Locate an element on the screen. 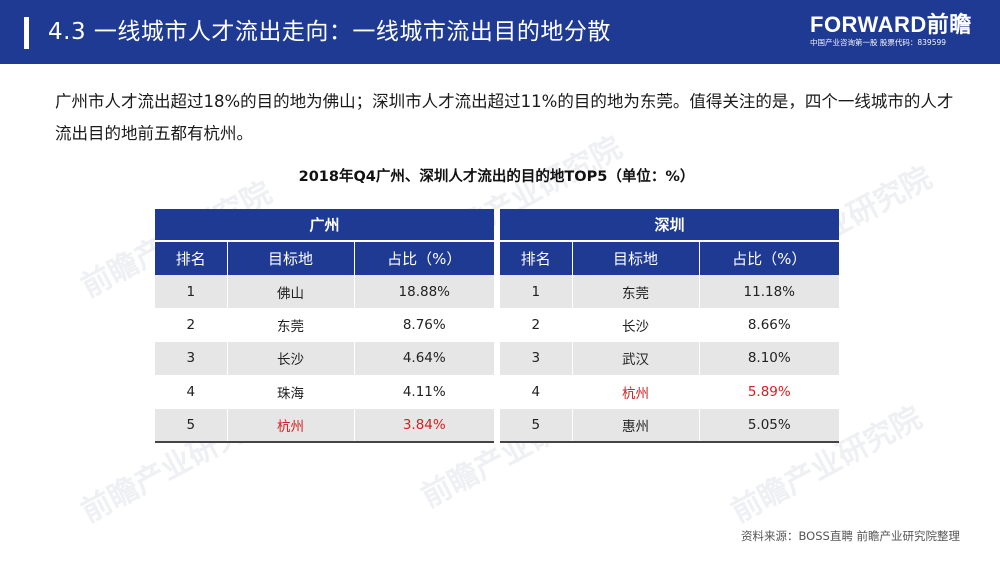  share-cell: 11.18% is located at coordinates (769, 292).